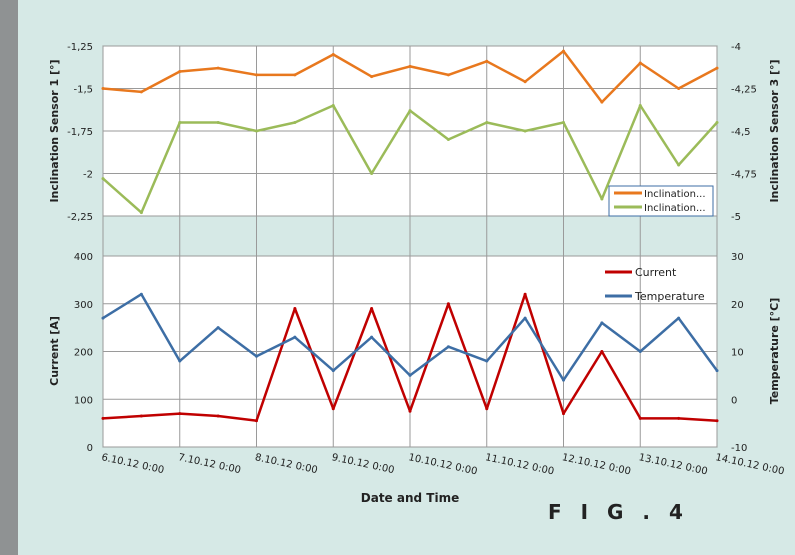  I want to click on y-tick-label-right: 0, so click(734, 400).